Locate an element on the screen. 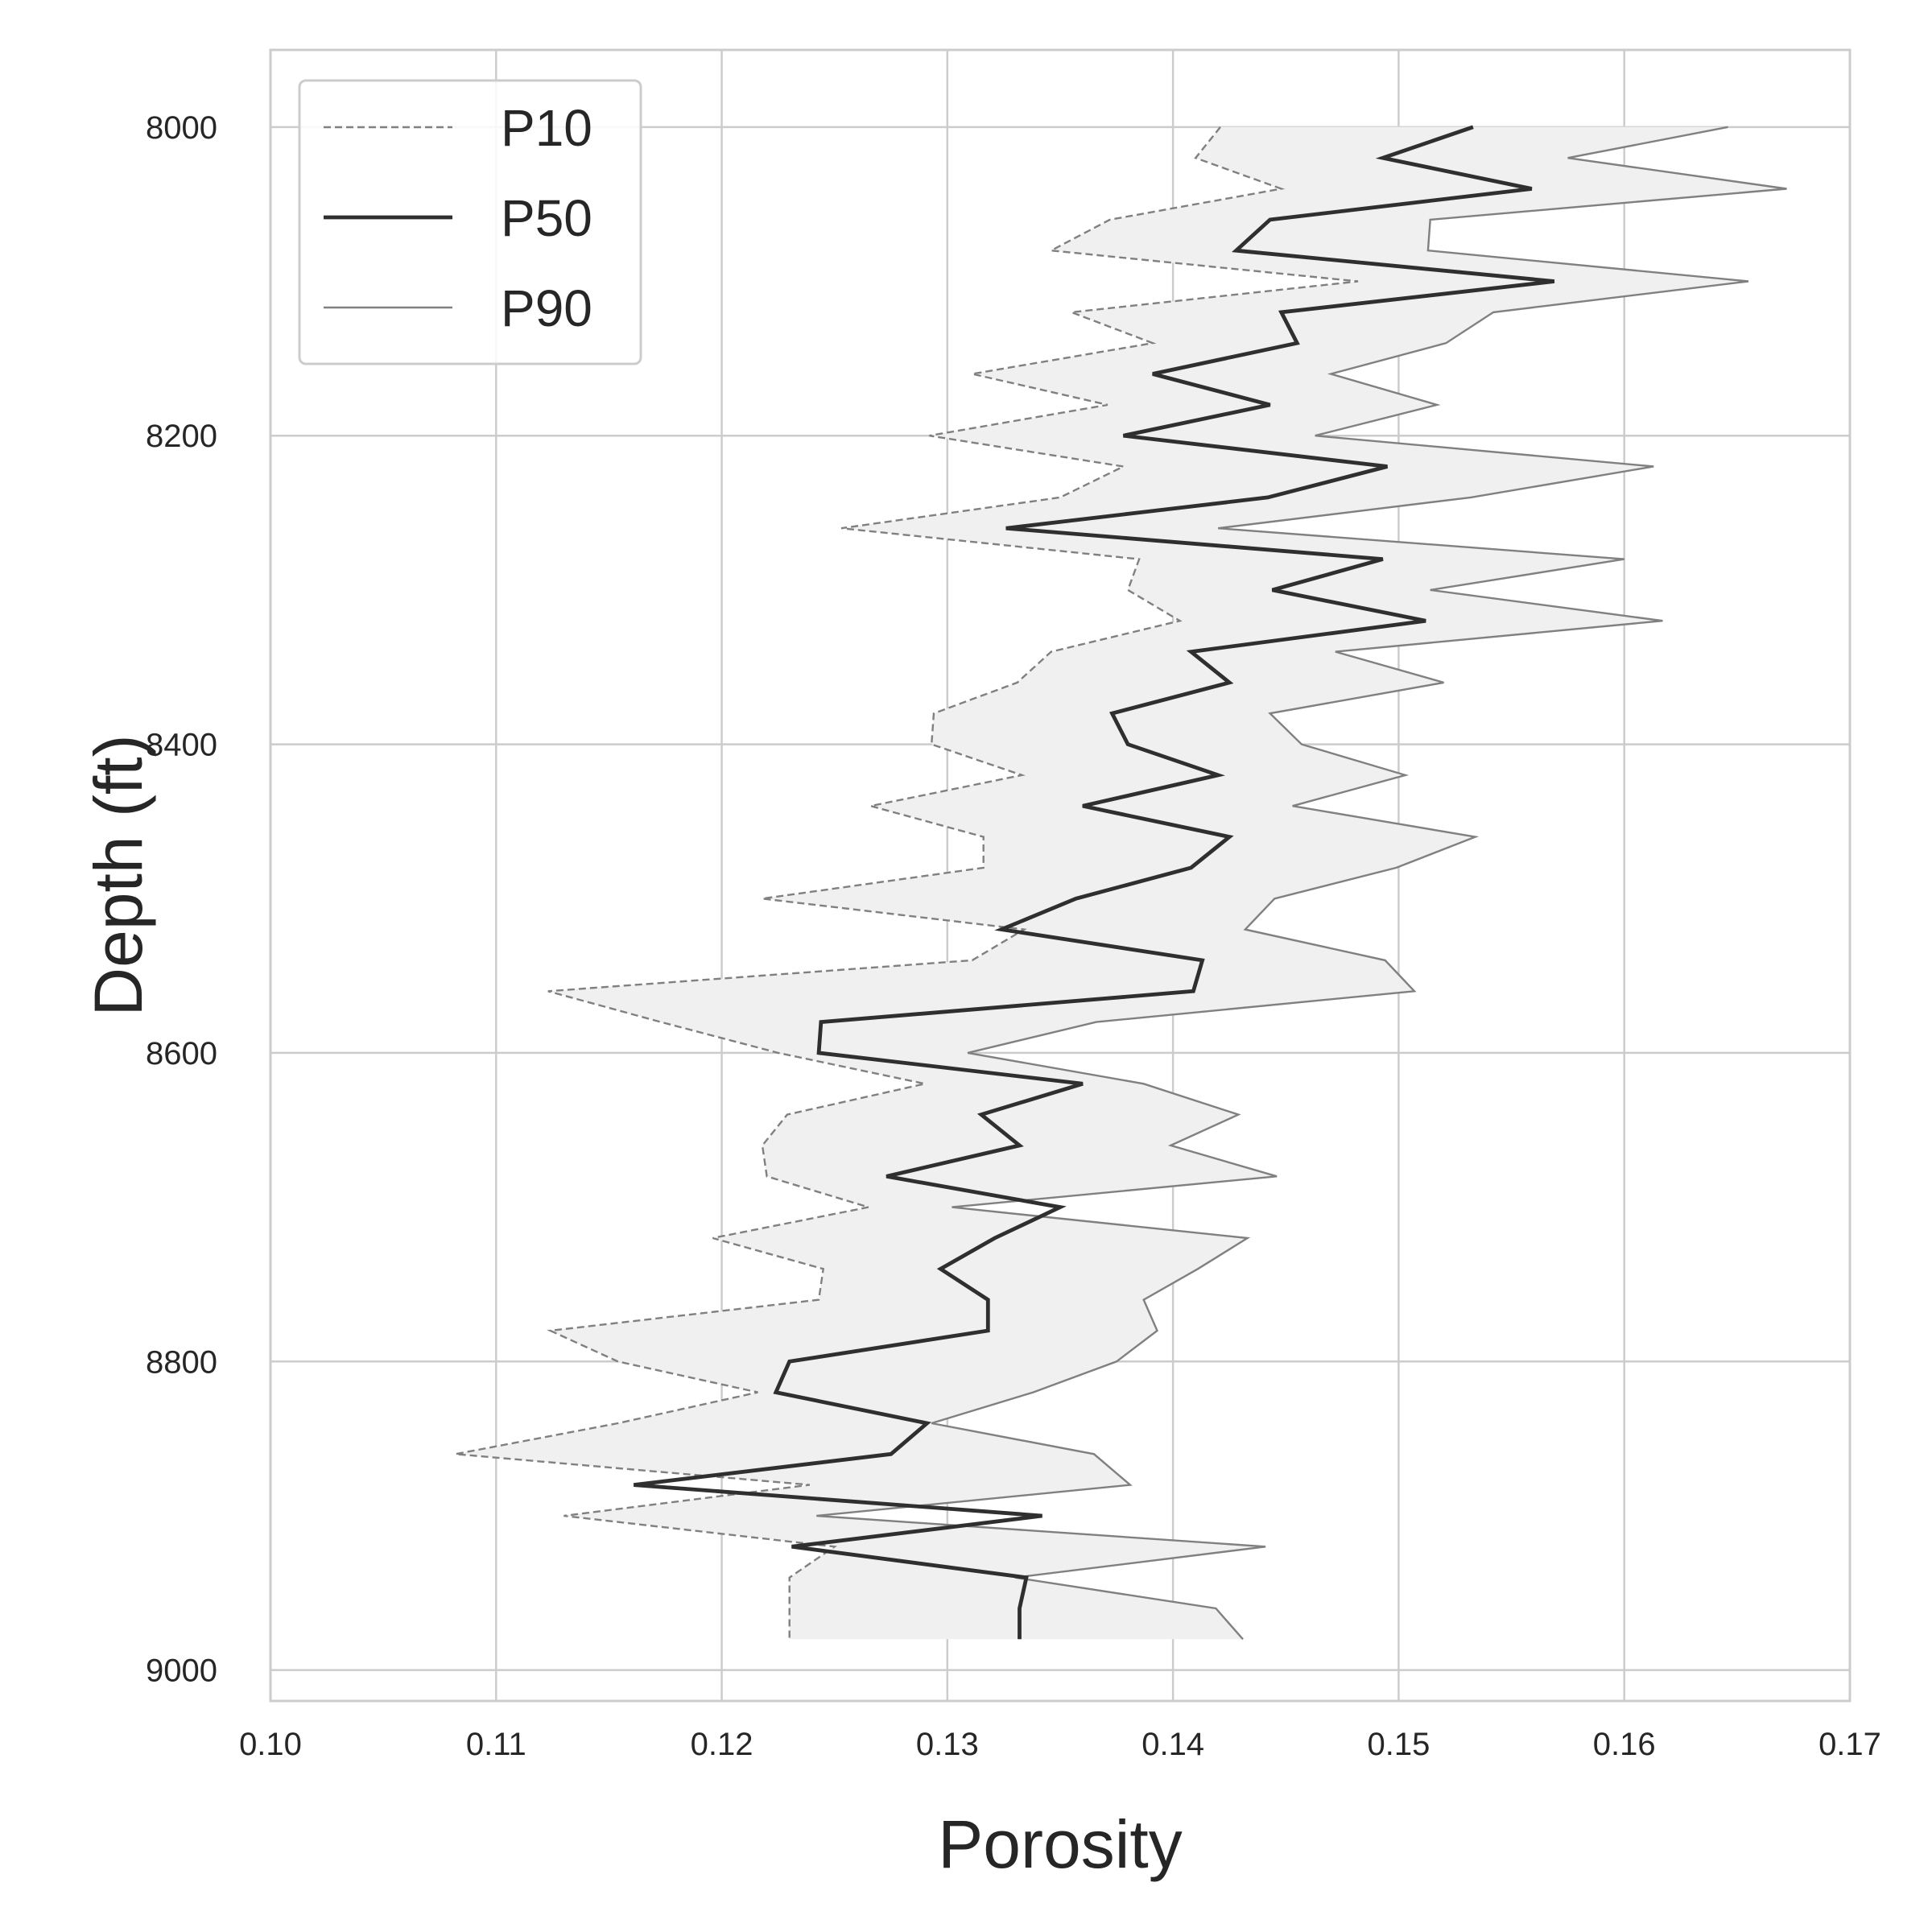 Image resolution: width=1932 pixels, height=1932 pixels. y-axis-title: Depth (ft) is located at coordinates (118, 875).